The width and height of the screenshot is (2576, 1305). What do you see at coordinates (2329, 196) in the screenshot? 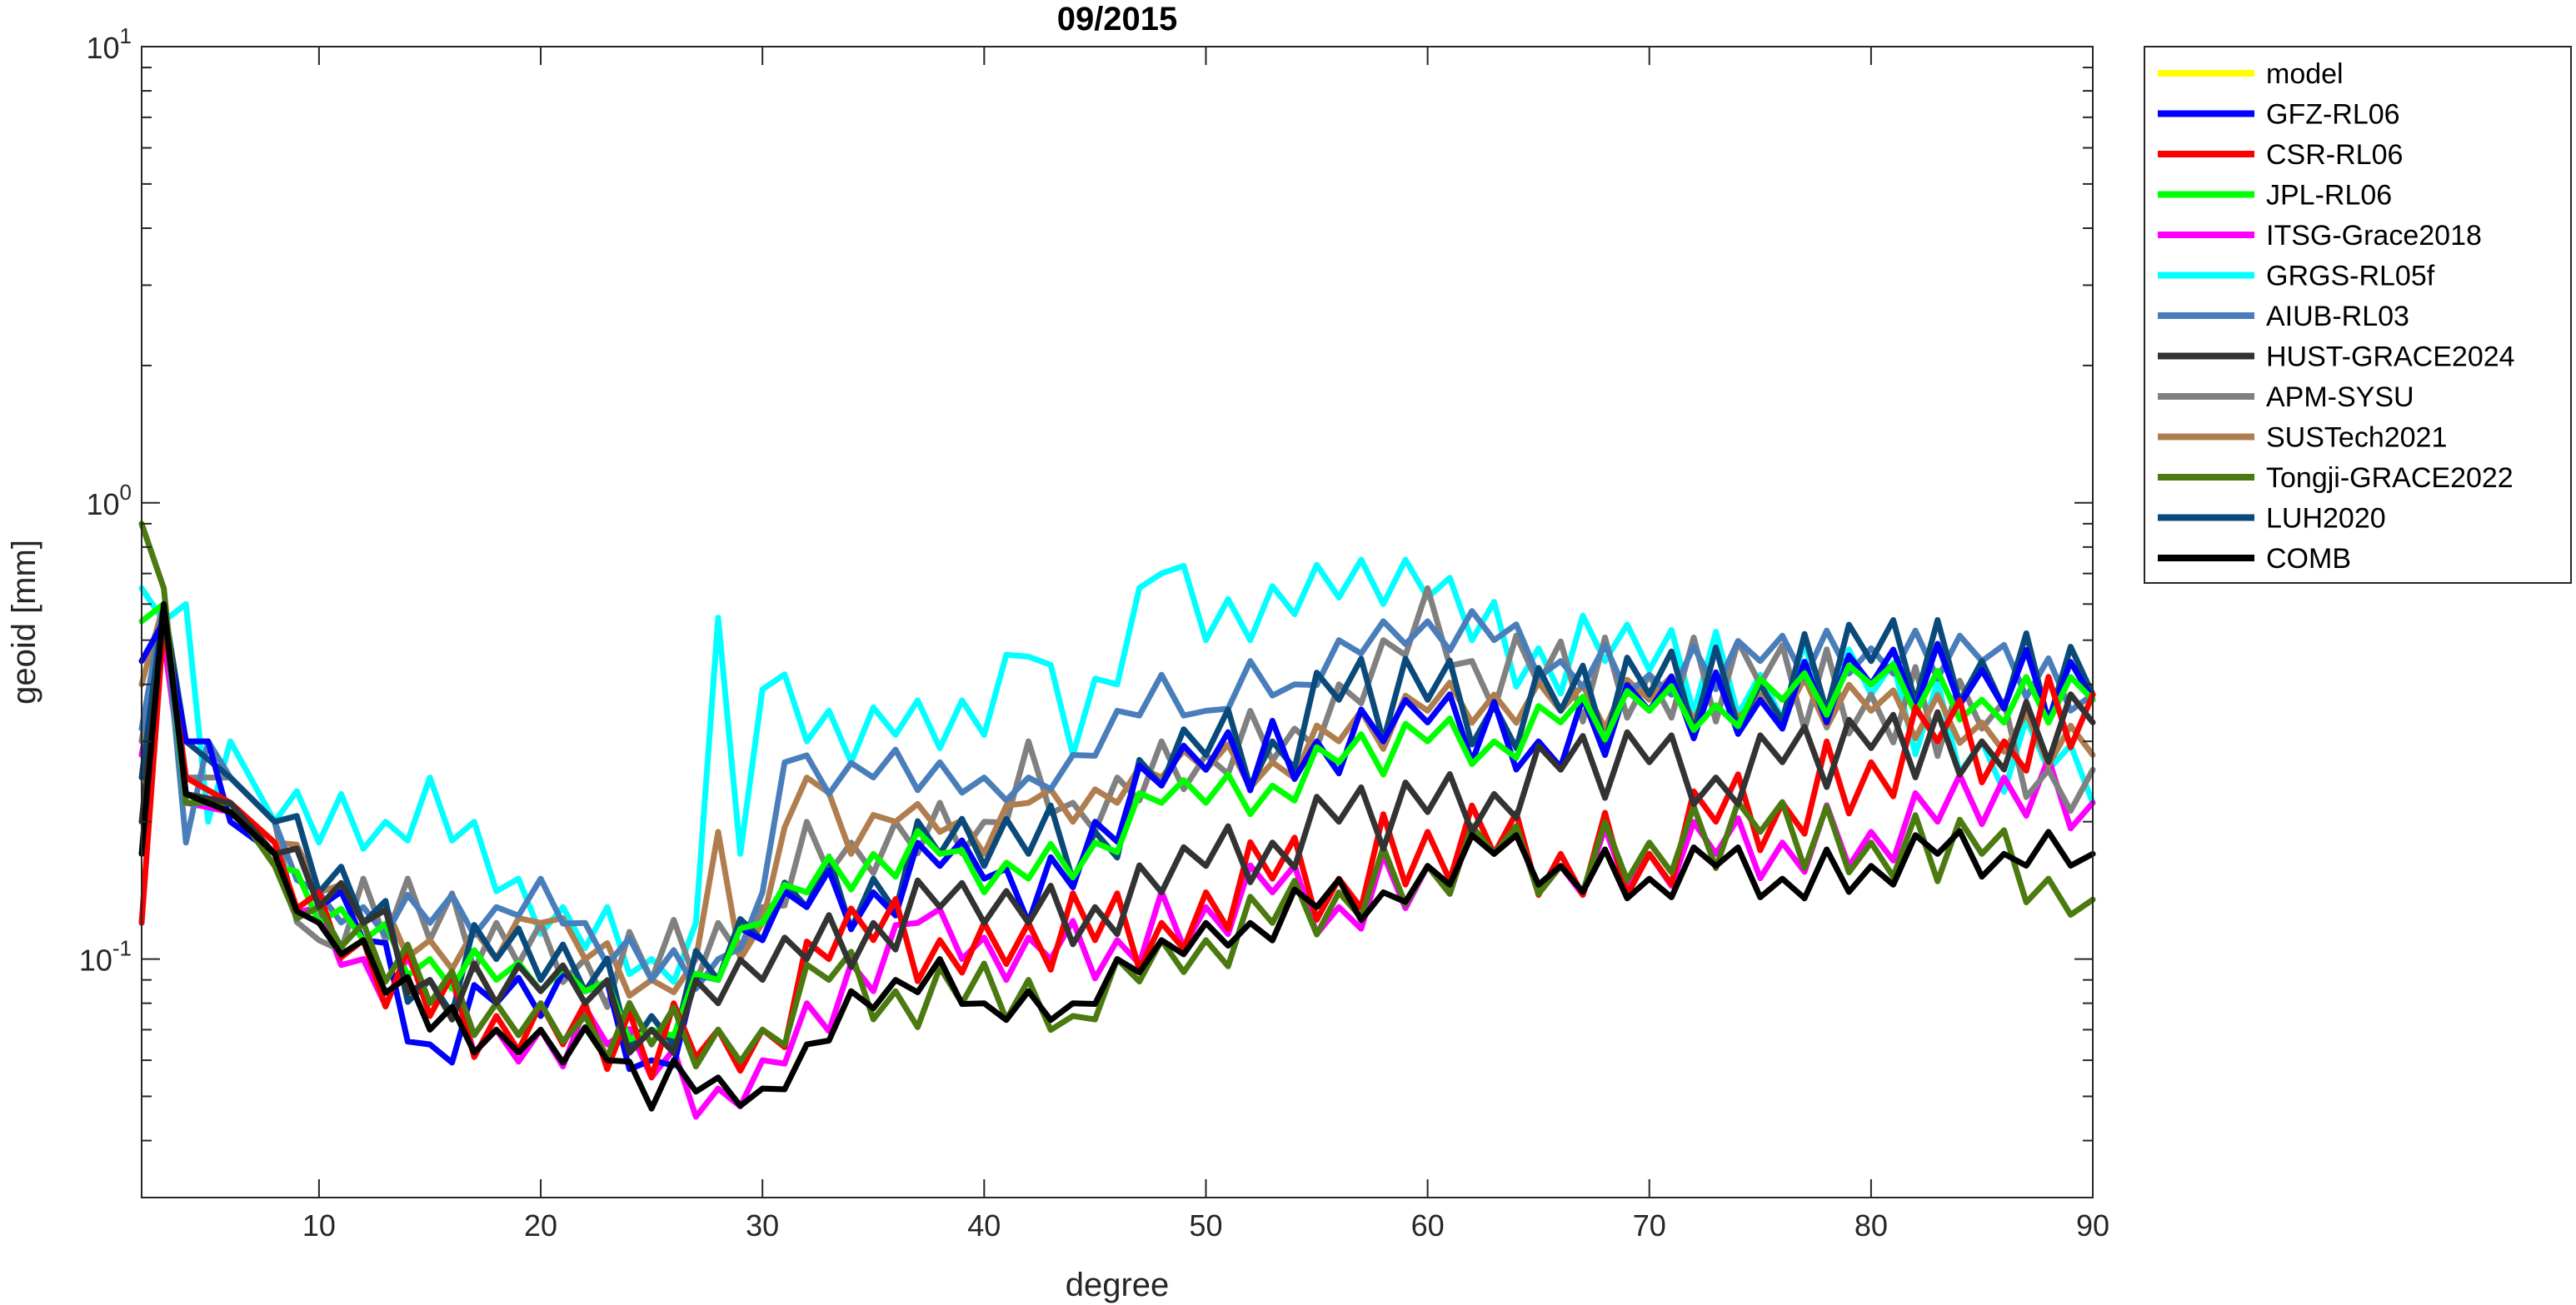
I see `legend-label-jpl-rl06: JPL-RL06` at bounding box center [2329, 196].